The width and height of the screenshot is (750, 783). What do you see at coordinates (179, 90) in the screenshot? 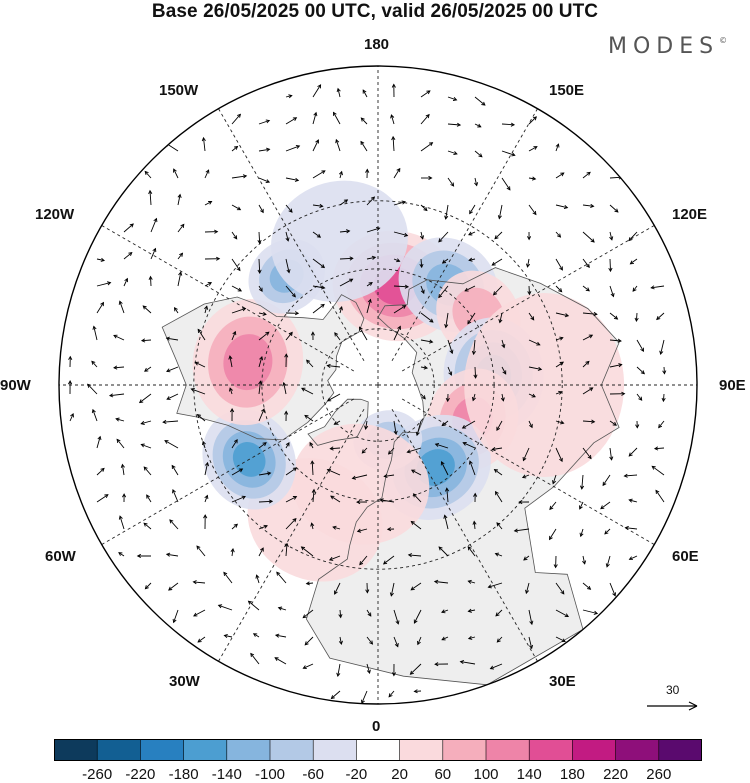
I see `lon-label-150w: 150W` at bounding box center [179, 90].